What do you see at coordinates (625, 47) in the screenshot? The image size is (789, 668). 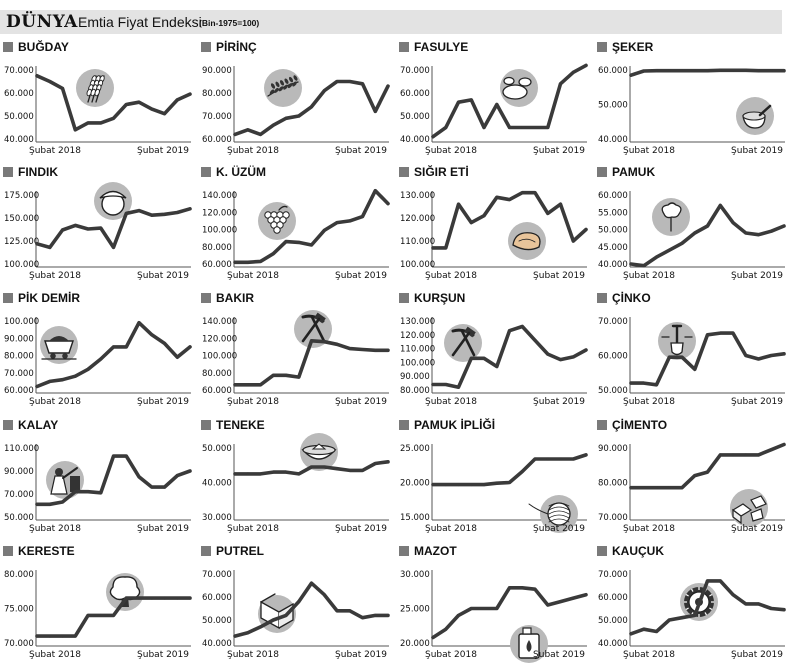 I see `chart-title: ŞEKER` at bounding box center [625, 47].